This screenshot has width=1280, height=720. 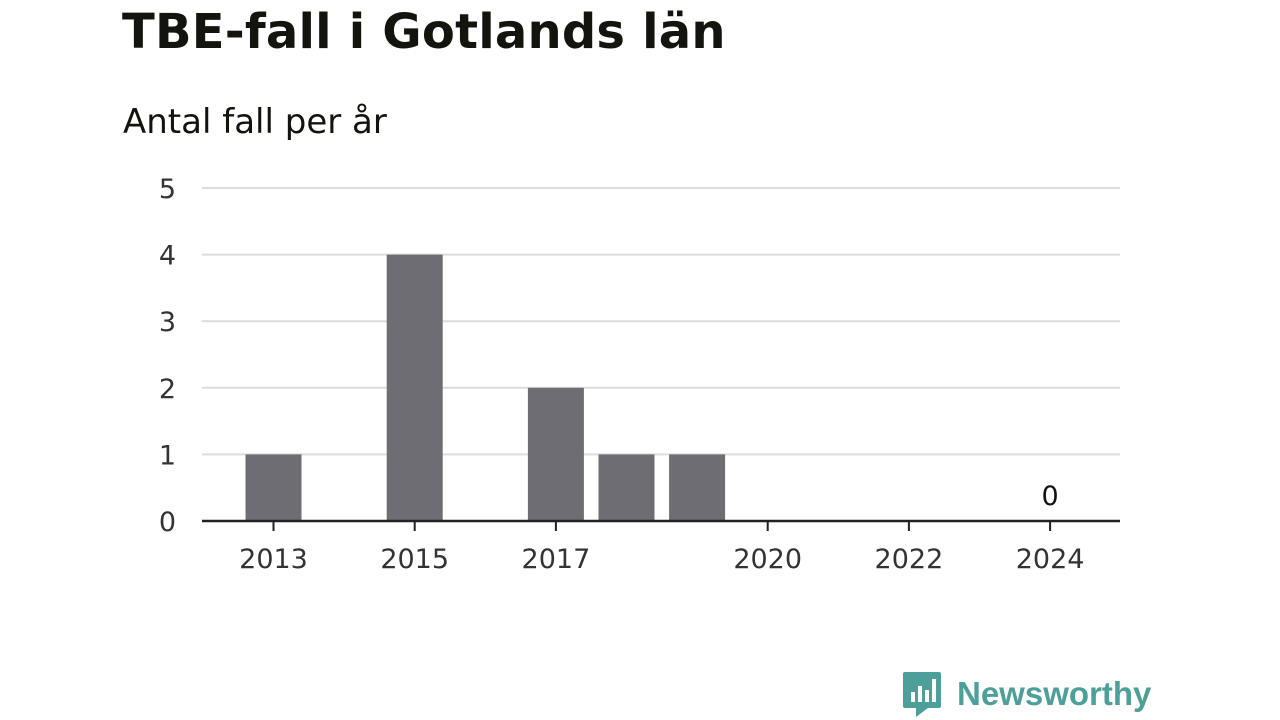 I want to click on y-tick-label: 3, so click(x=167, y=322).